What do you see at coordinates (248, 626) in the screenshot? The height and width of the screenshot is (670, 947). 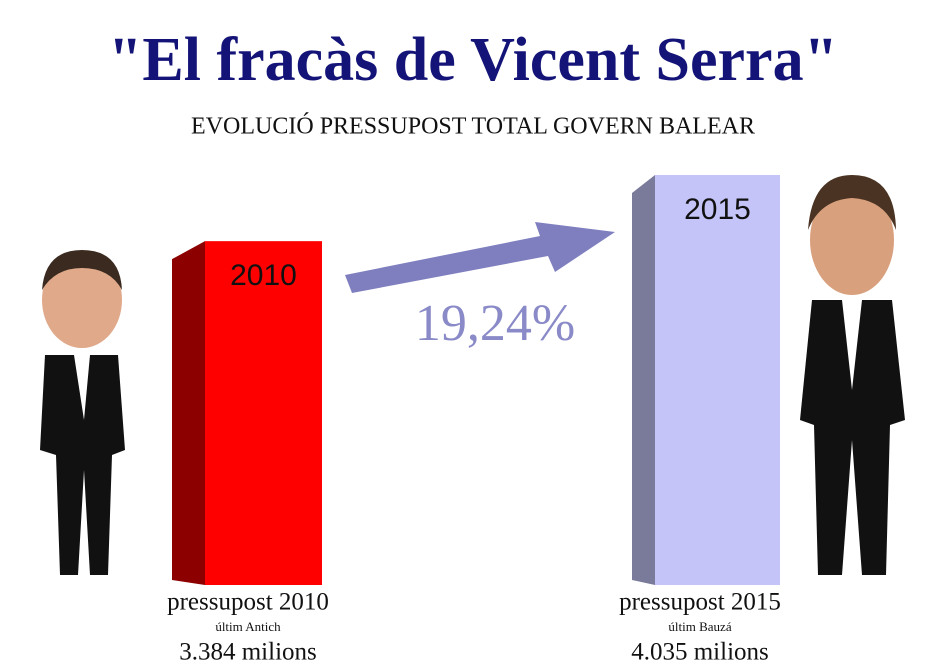 I see `subcaption: últim Antich` at bounding box center [248, 626].